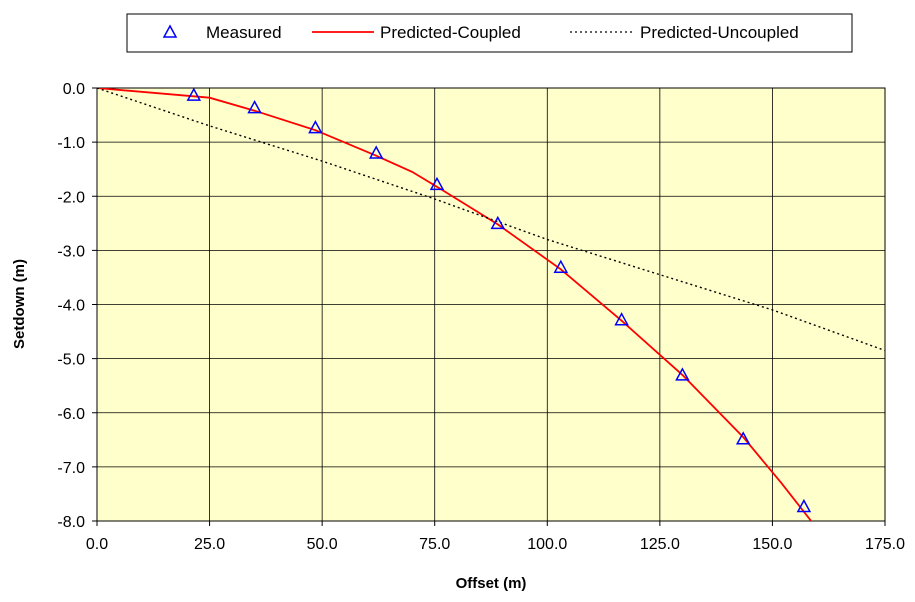 This screenshot has height=602, width=915. Describe the element at coordinates (71, 468) in the screenshot. I see `y-tick-label: -7.0` at that location.